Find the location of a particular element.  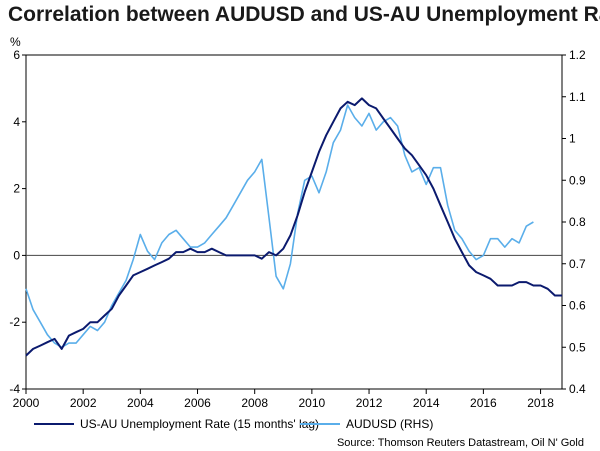

right-y-axis: 0.4 0.5 0.6 0.7 0.8 0.9 1 1.1 1.2 is located at coordinates (574, 222).